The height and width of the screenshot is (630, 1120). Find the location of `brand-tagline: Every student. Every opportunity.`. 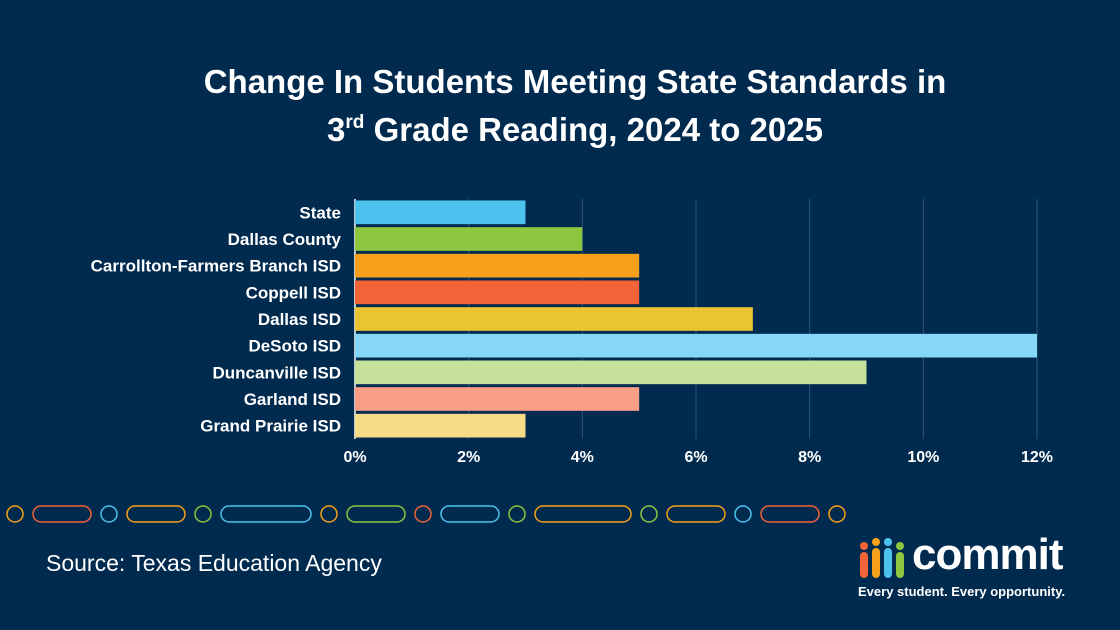

brand-tagline: Every student. Every opportunity. is located at coordinates (962, 591).